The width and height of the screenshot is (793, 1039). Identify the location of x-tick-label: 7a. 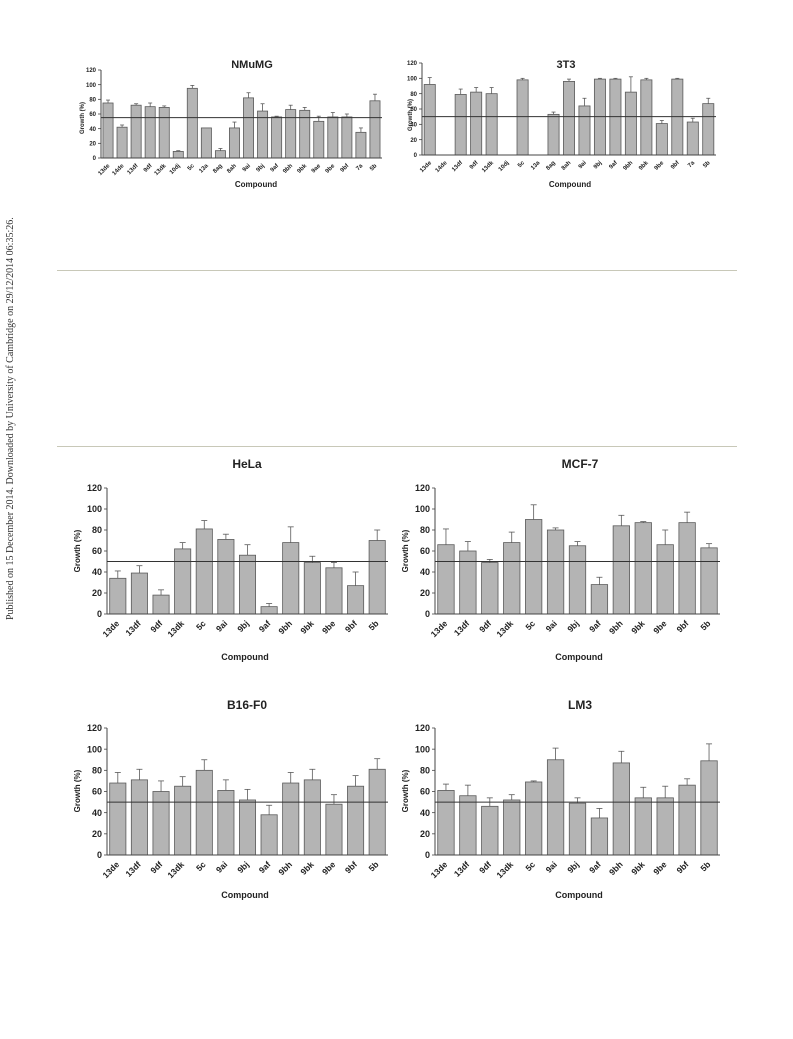
(691, 164).